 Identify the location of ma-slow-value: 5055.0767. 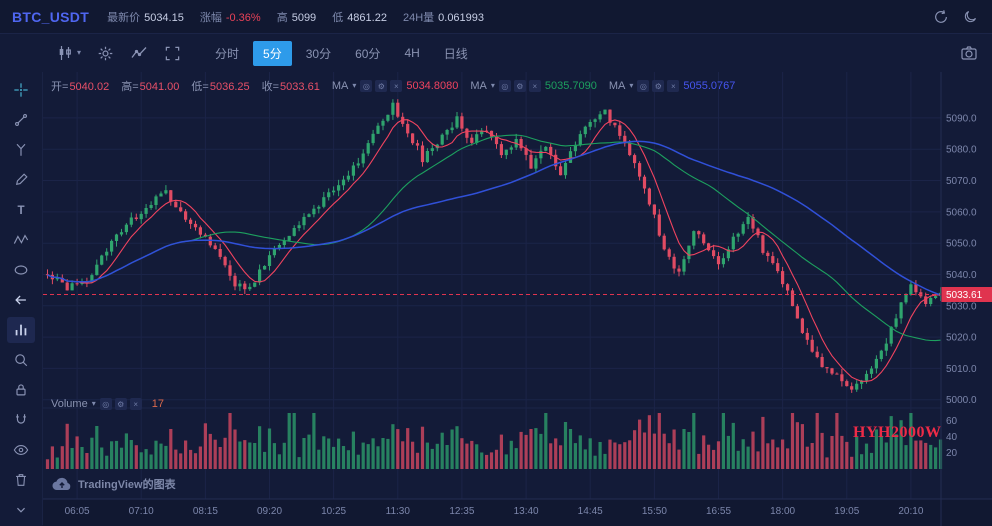
(709, 86).